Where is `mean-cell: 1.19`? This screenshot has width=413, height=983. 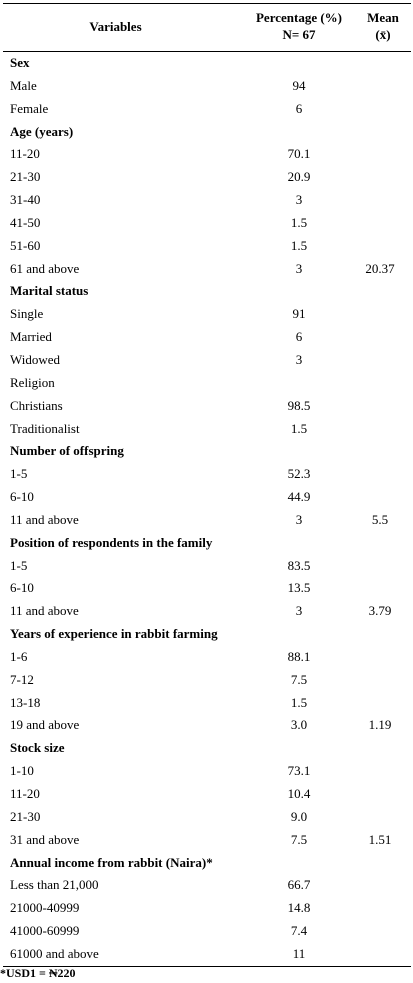 mean-cell: 1.19 is located at coordinates (380, 725).